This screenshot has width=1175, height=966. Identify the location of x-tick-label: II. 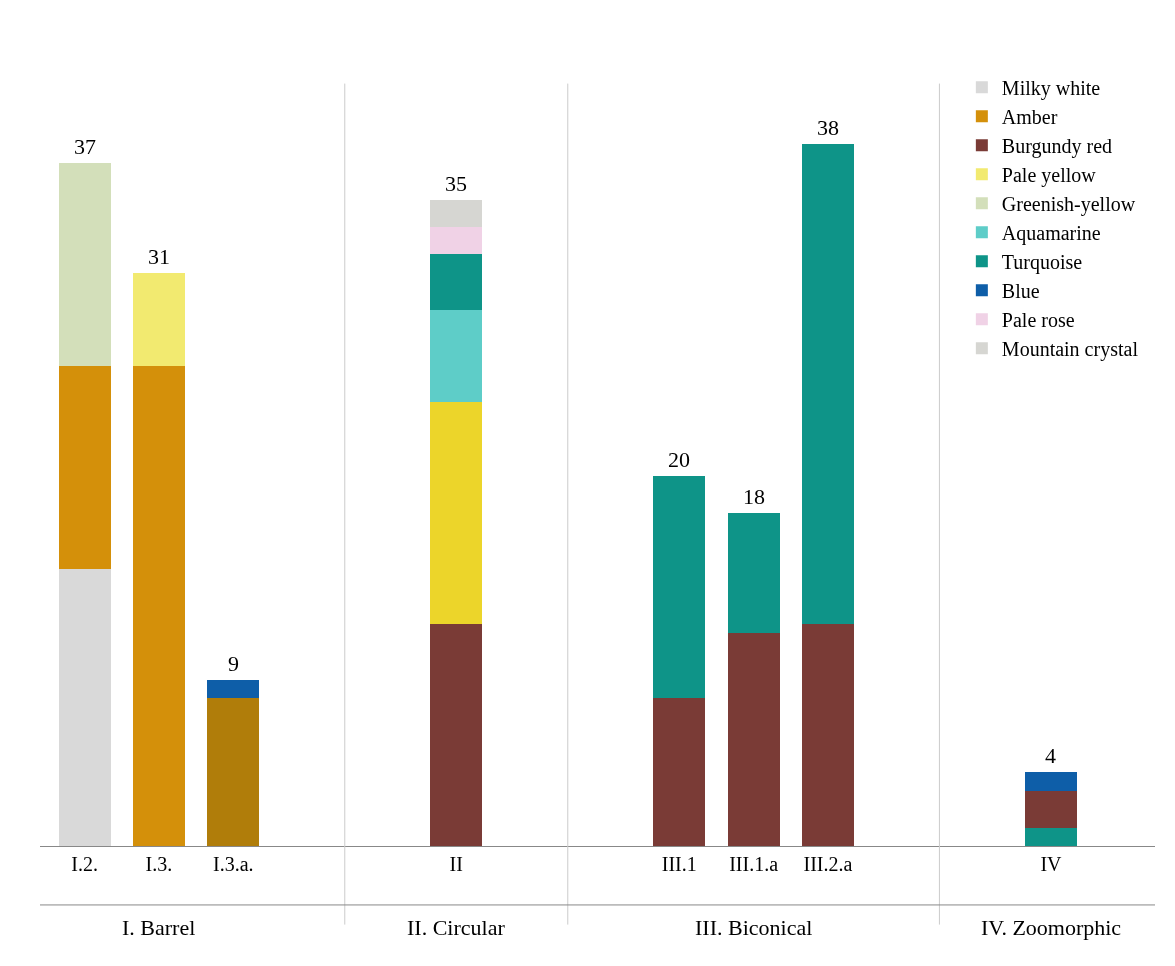
(456, 864).